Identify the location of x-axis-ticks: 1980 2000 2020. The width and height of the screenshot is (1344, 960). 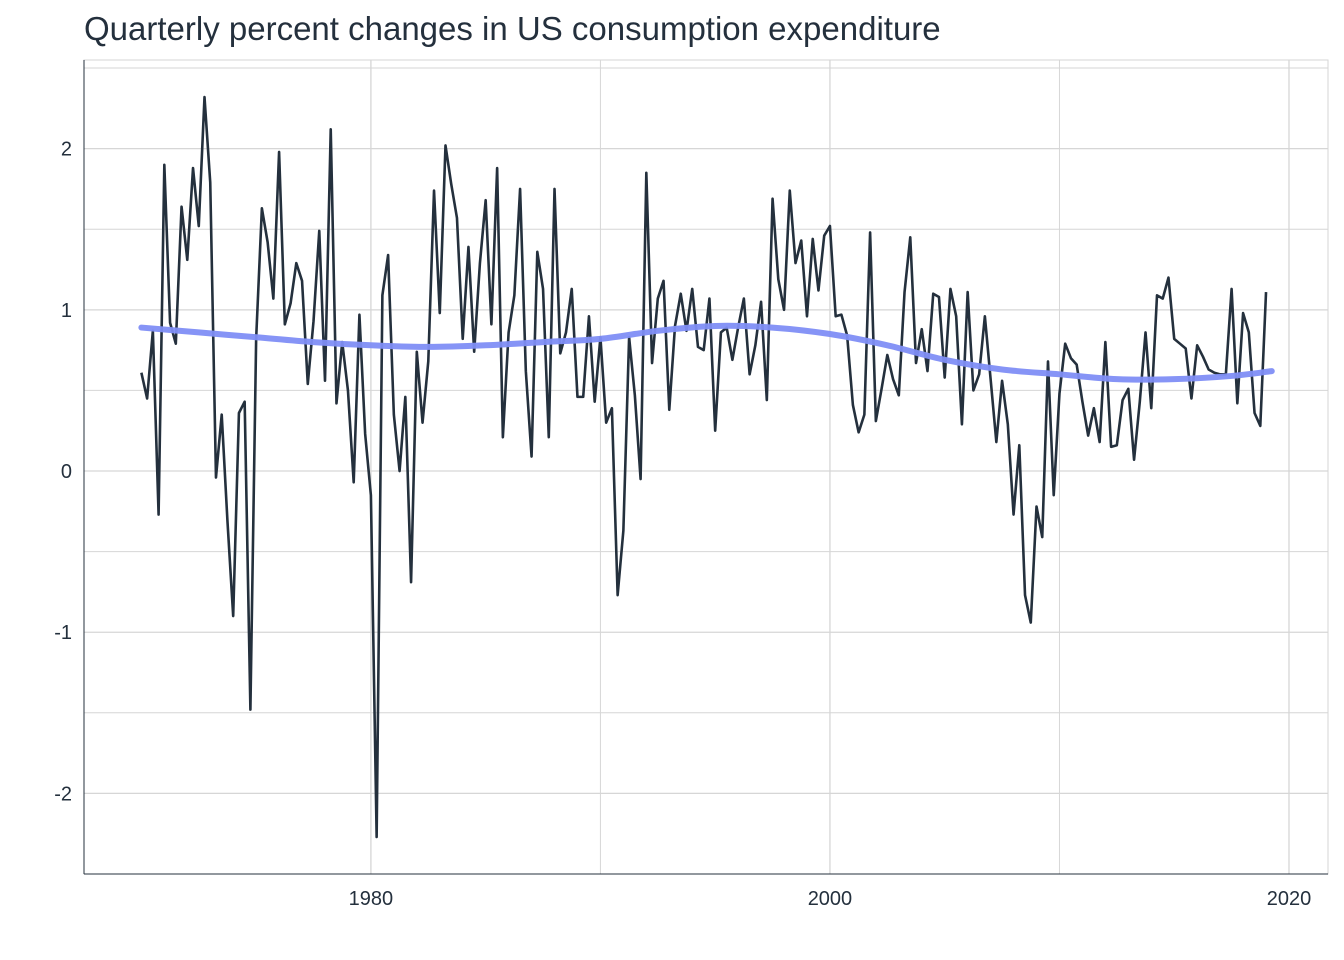
(830, 899).